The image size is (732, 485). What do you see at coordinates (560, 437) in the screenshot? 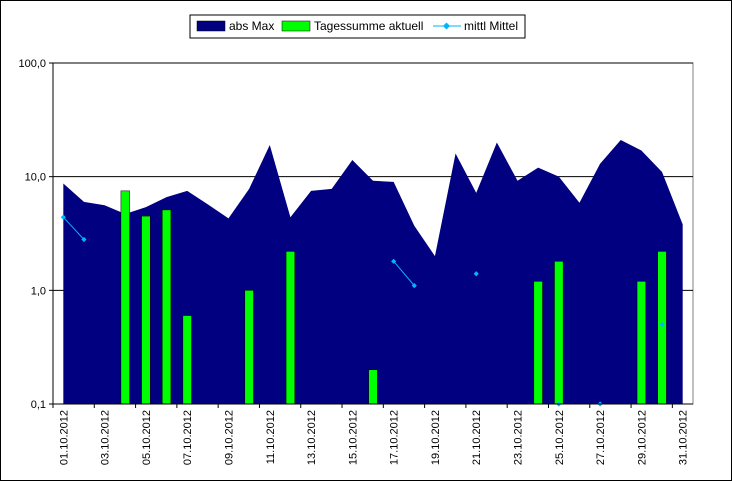
I see `x-tick-label: 25.10.2012` at bounding box center [560, 437].